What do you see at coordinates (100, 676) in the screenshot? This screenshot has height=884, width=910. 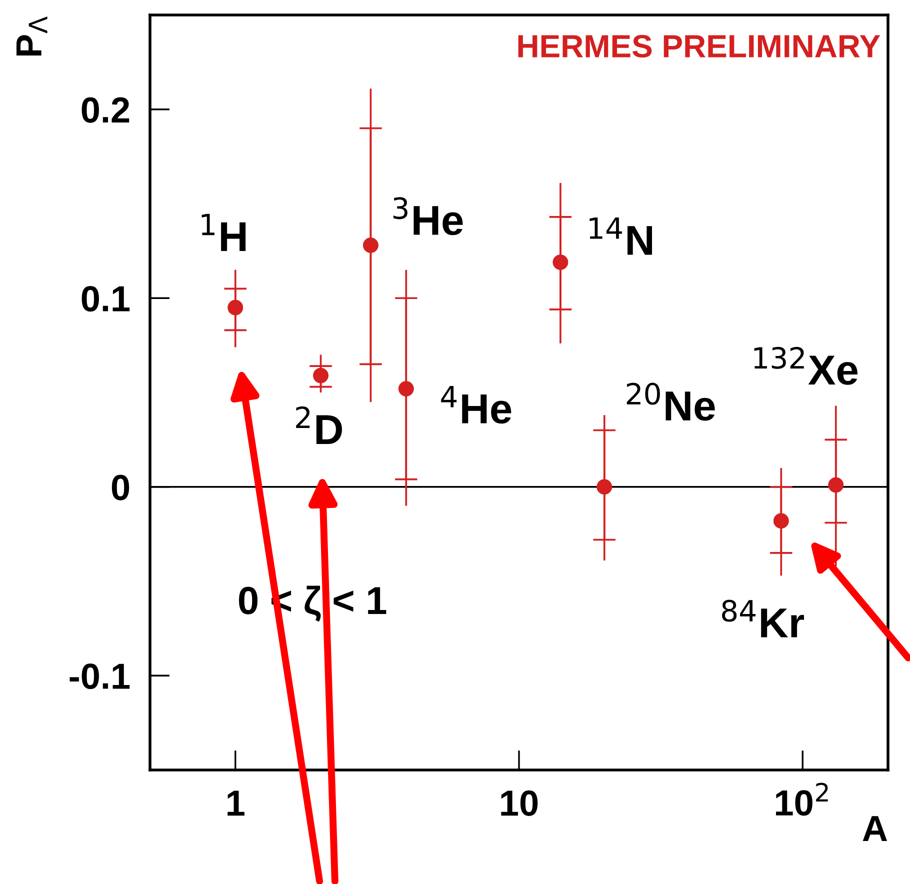 I see `y-tick-label: -0.1` at bounding box center [100, 676].